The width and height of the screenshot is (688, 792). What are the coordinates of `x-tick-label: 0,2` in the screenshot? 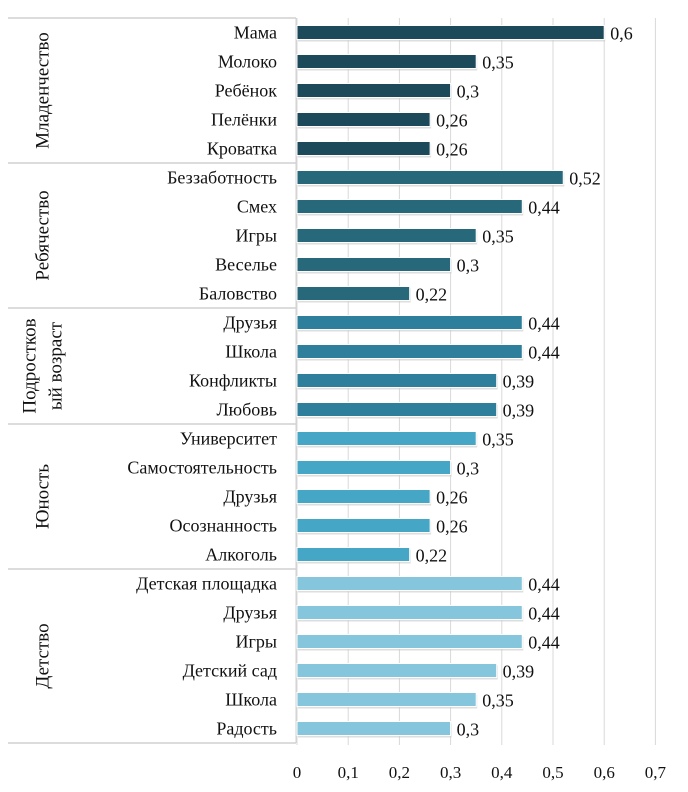 It's located at (399, 772).